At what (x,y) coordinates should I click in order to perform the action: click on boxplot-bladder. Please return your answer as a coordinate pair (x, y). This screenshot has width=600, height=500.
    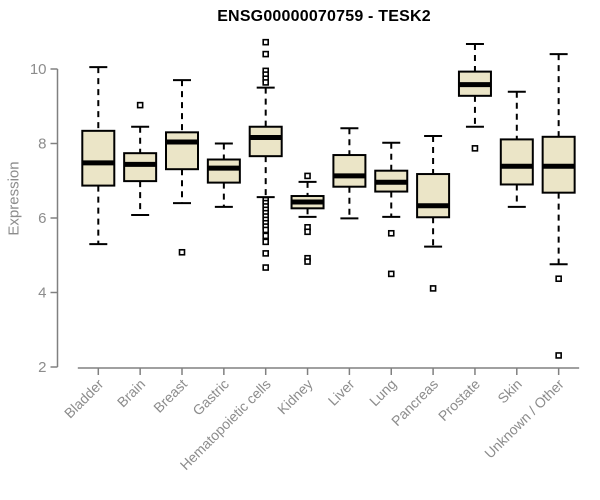
    Looking at the image, I should click on (98, 156).